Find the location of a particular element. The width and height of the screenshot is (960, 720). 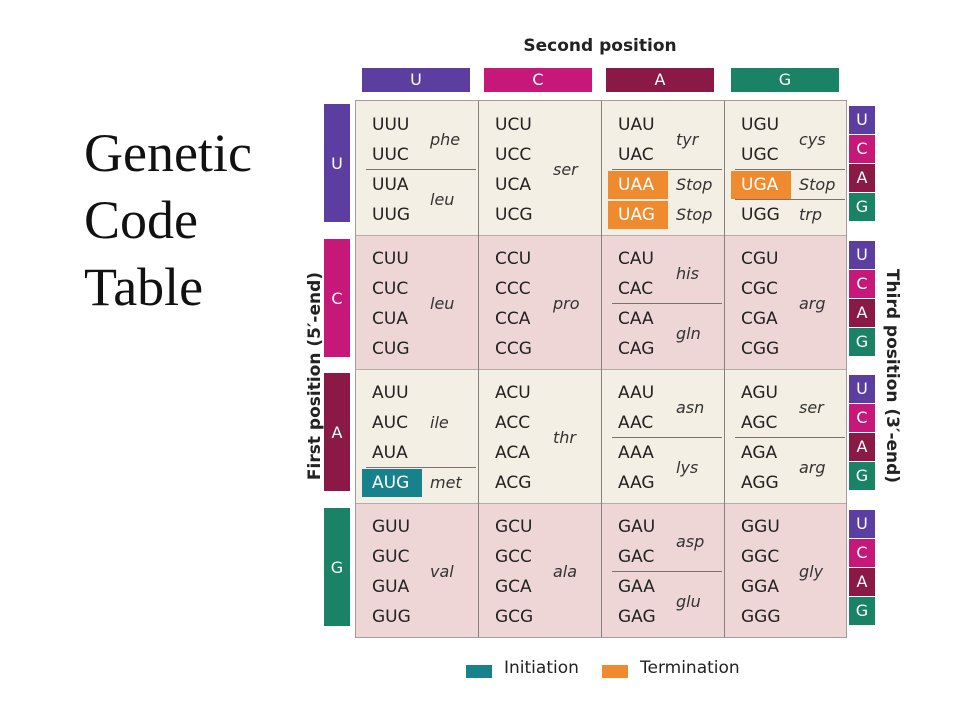

codon-cell-cc: CCU CCC CCA CCG pro is located at coordinates (540, 302).